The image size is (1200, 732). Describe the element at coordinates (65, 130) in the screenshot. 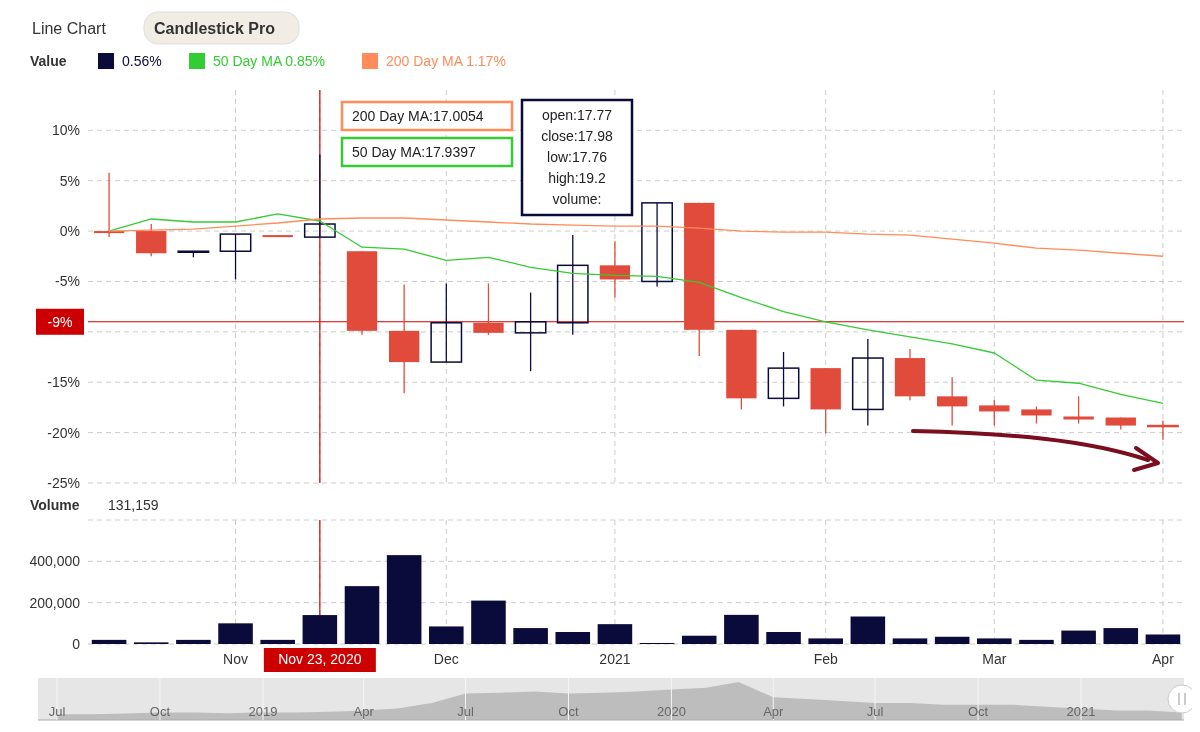

I see `y-tick-label: 10%` at that location.